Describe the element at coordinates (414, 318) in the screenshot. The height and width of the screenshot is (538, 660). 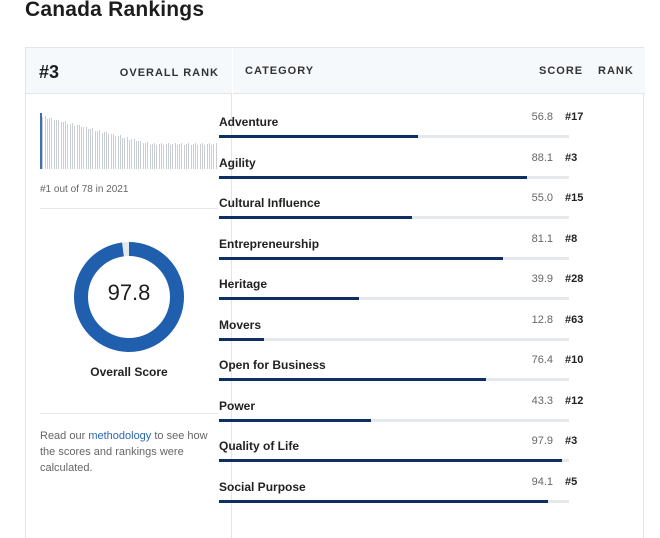
I see `category-row: Movers 12.8 #63` at that location.